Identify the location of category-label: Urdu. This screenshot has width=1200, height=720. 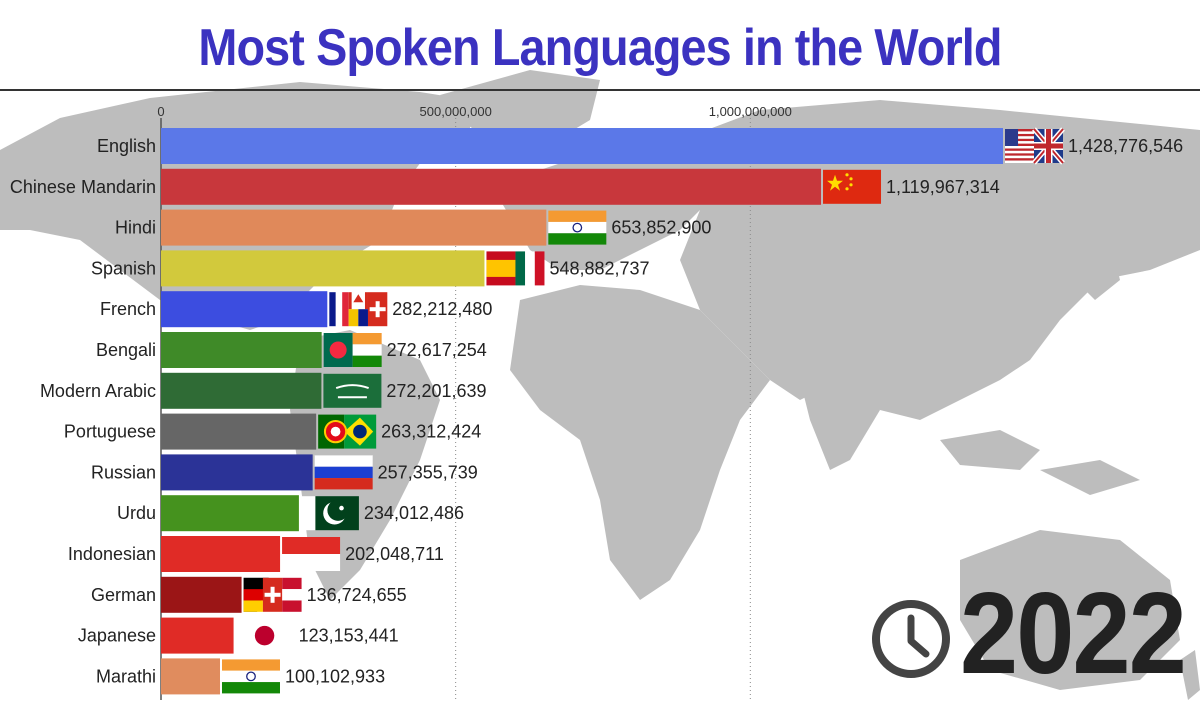
(136, 513).